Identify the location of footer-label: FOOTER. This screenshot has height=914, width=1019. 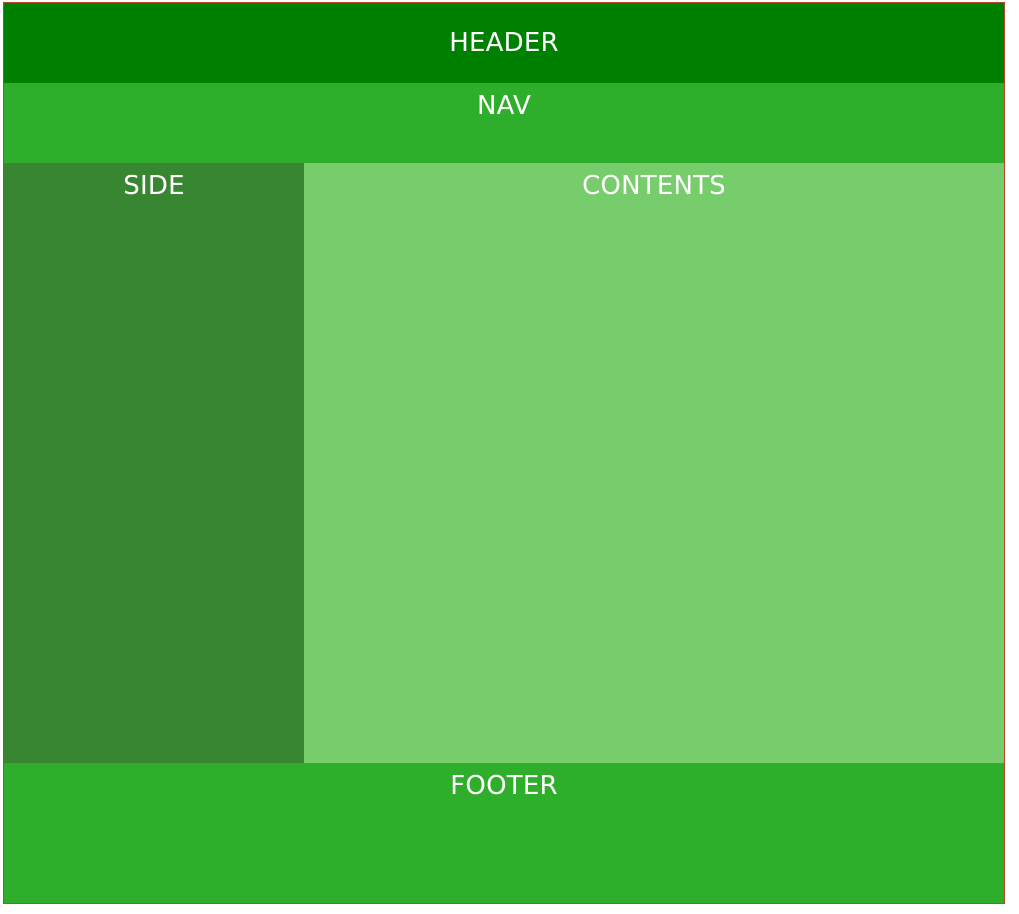
(504, 786).